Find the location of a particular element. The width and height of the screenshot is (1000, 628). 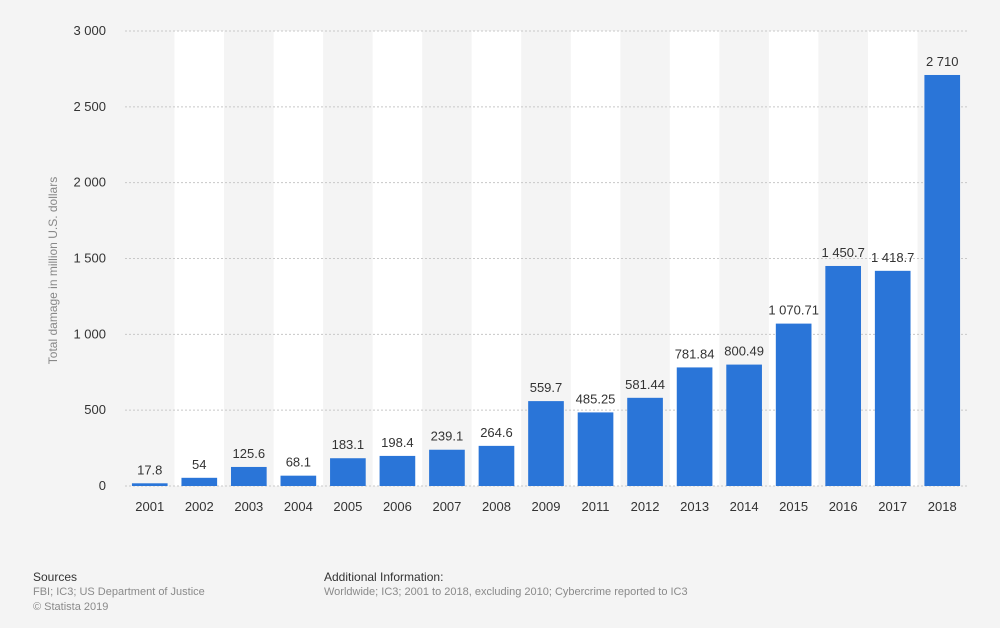

bar-value-label: 68.1 is located at coordinates (298, 462).